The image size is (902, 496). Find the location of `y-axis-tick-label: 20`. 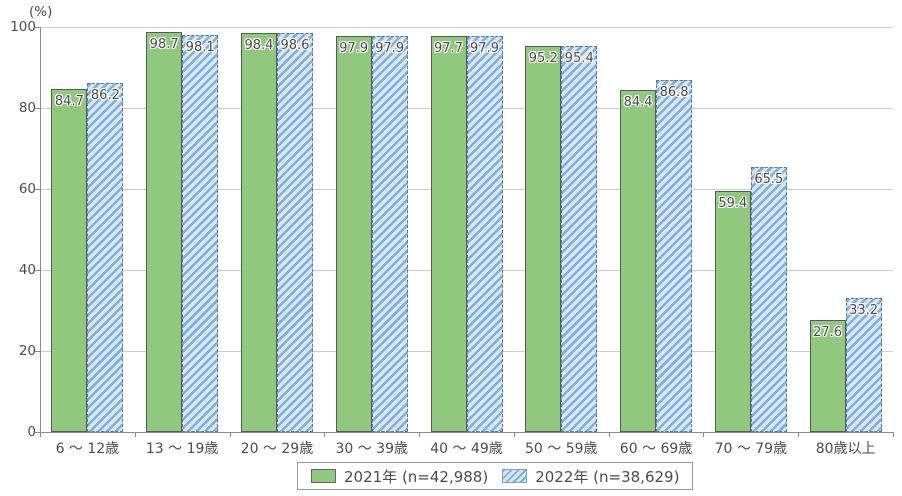

y-axis-tick-label: 20 is located at coordinates (27, 351).